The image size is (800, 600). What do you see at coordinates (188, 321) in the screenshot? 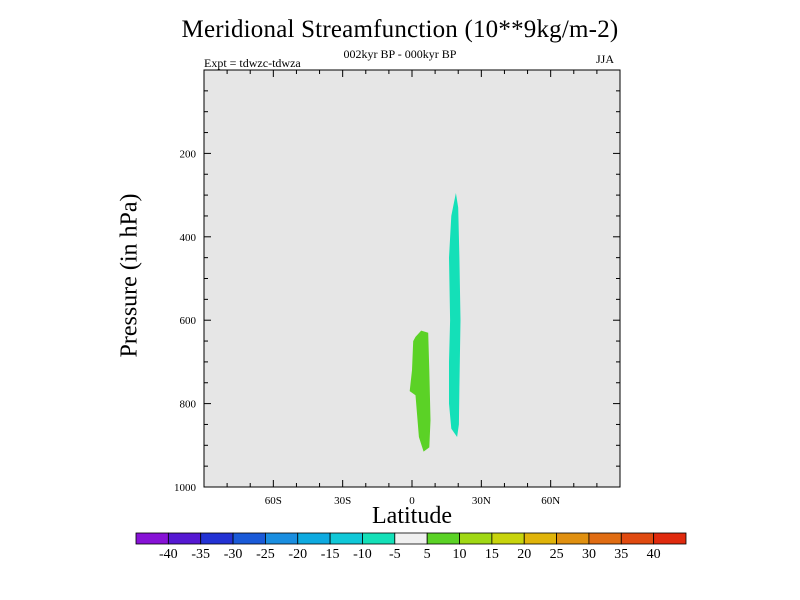
I see `y-tick-label: 600` at bounding box center [188, 321].